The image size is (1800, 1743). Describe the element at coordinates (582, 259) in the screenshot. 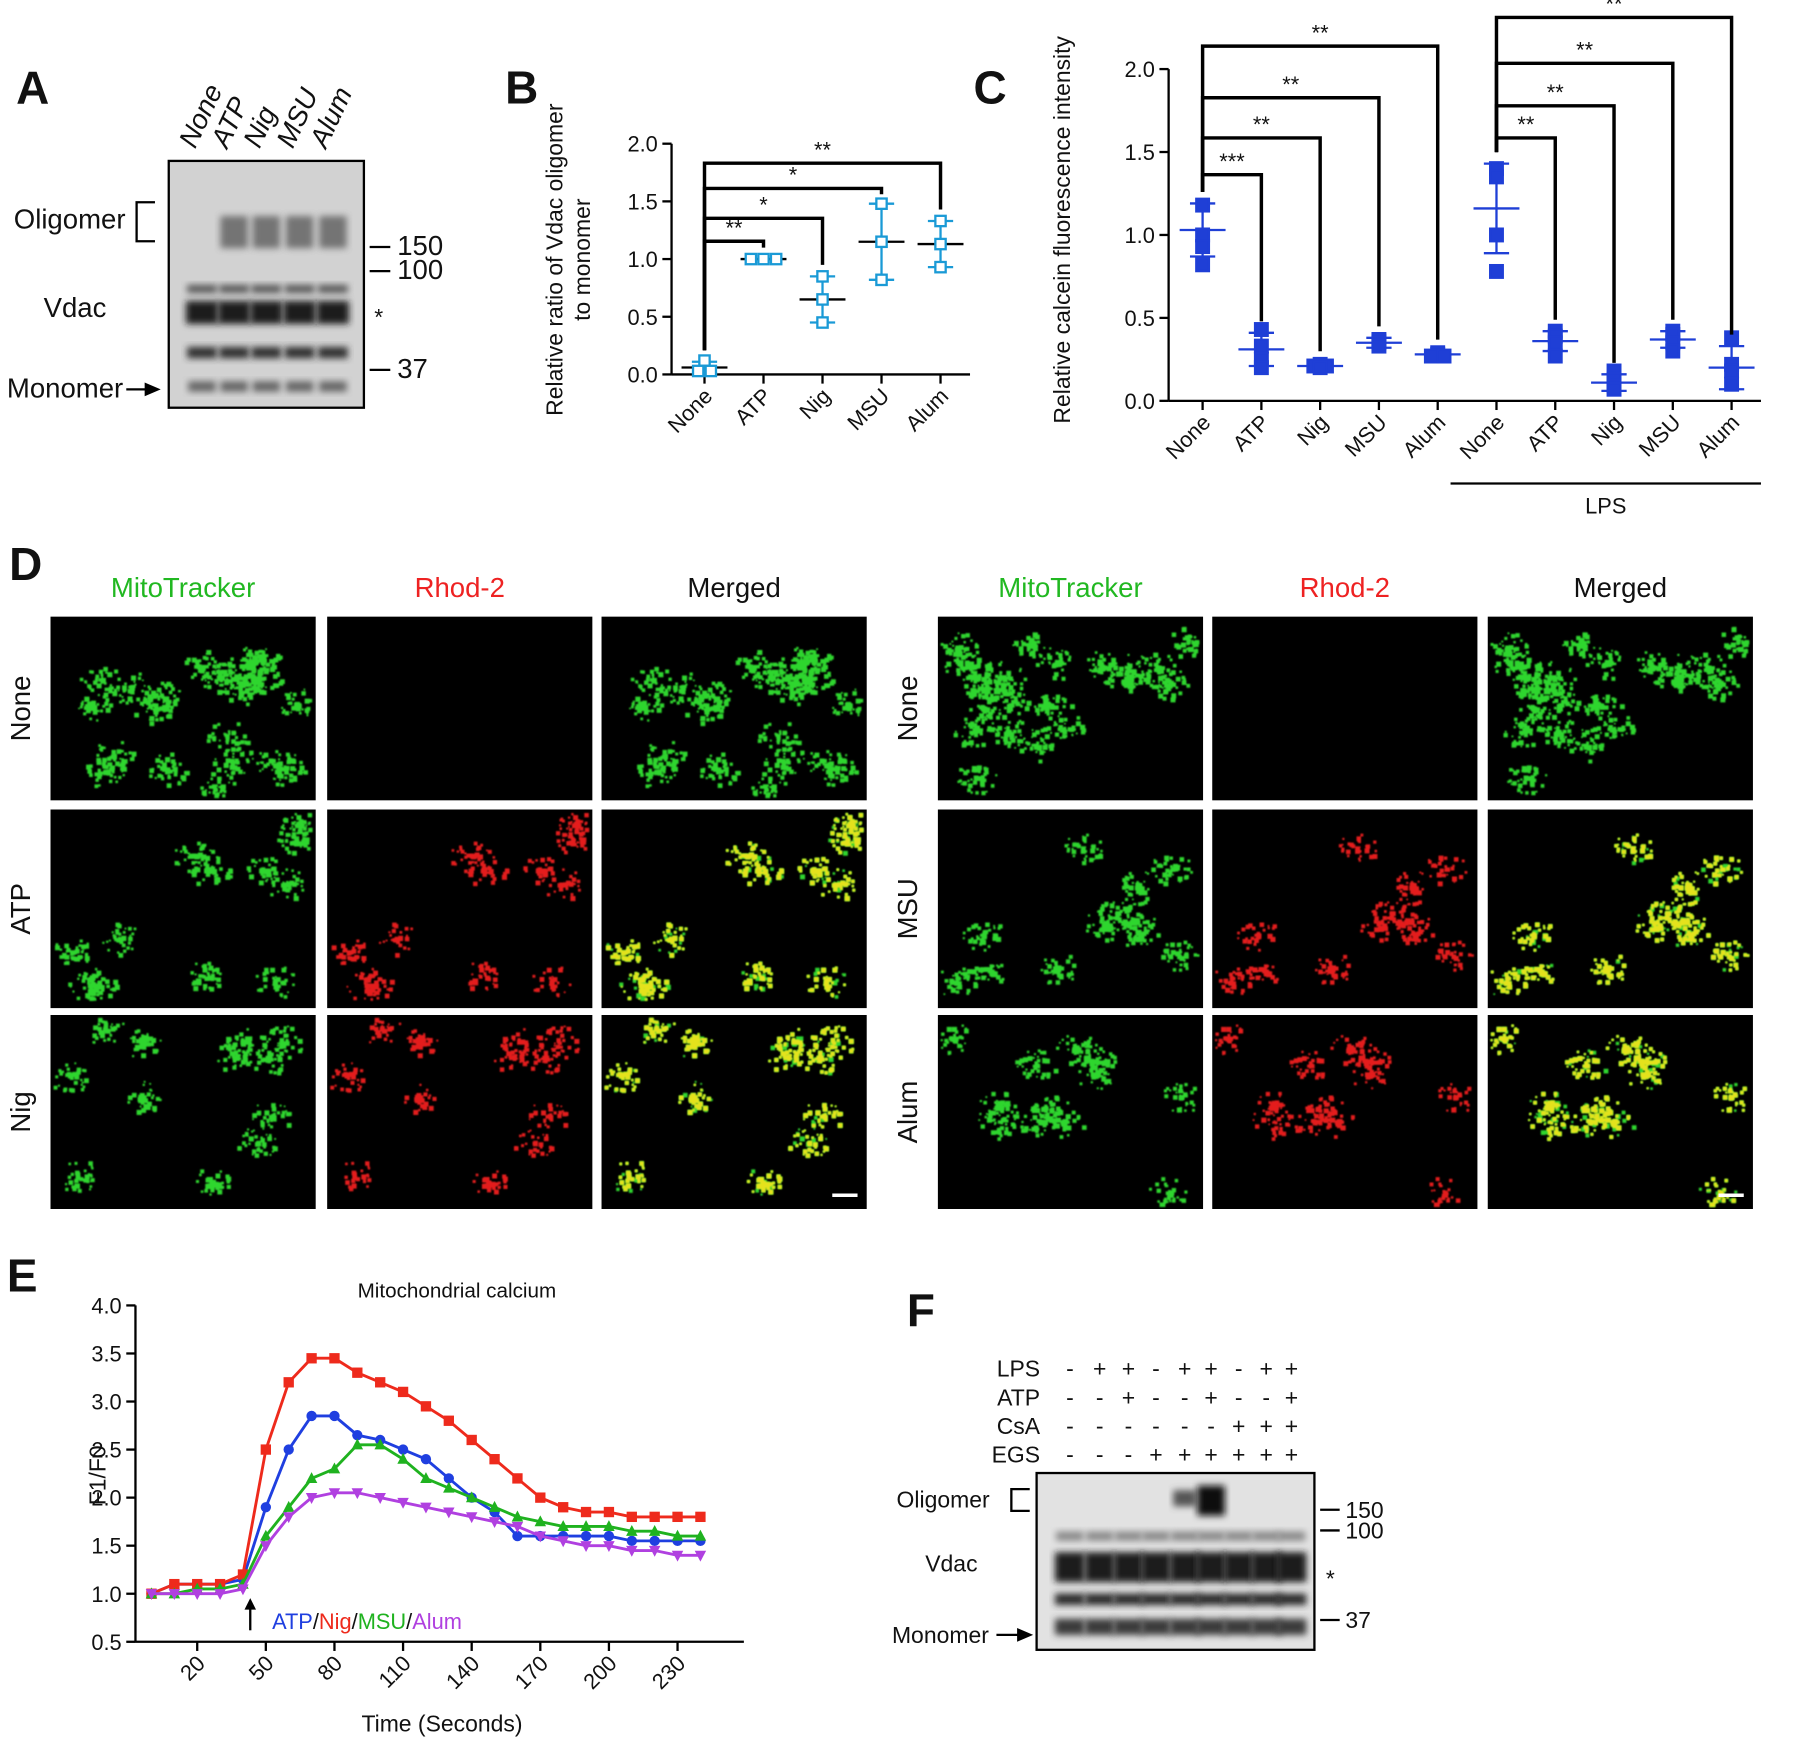

I see `y-axis-label: to monomer` at that location.